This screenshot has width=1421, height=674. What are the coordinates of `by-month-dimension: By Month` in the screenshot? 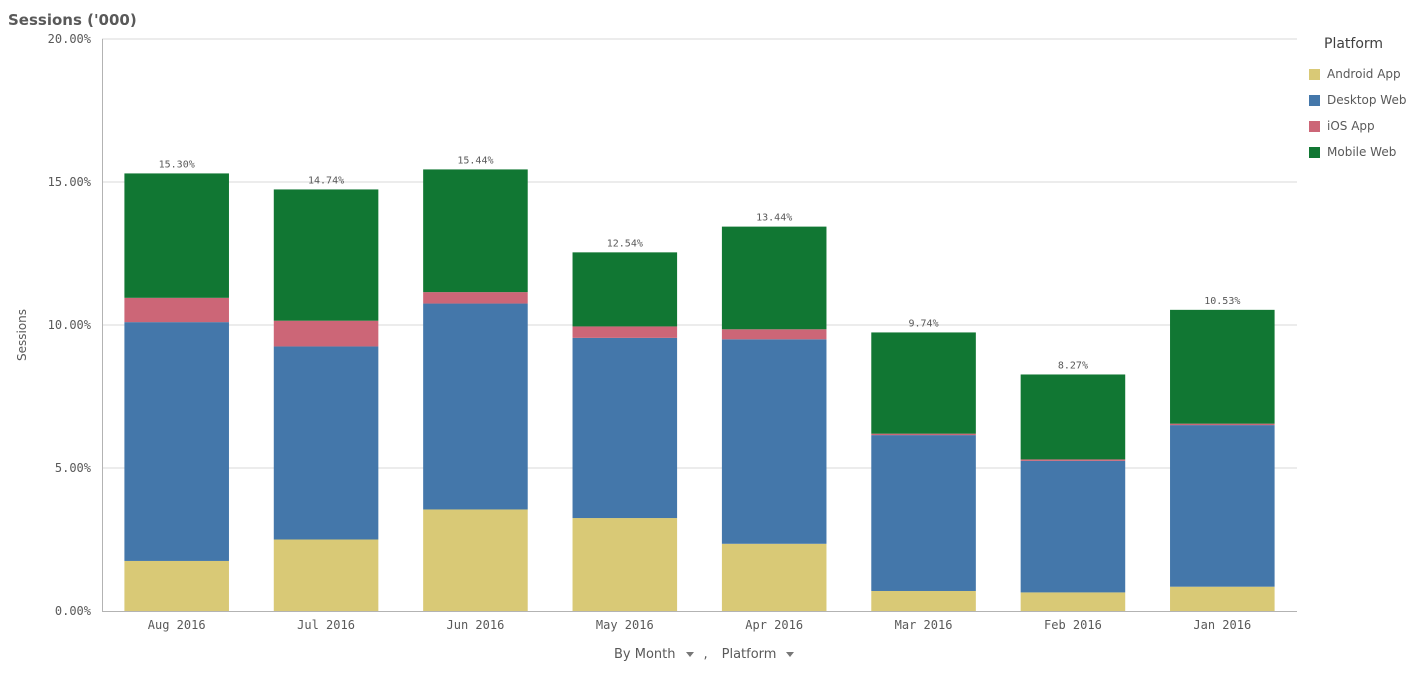 It's located at (654, 654).